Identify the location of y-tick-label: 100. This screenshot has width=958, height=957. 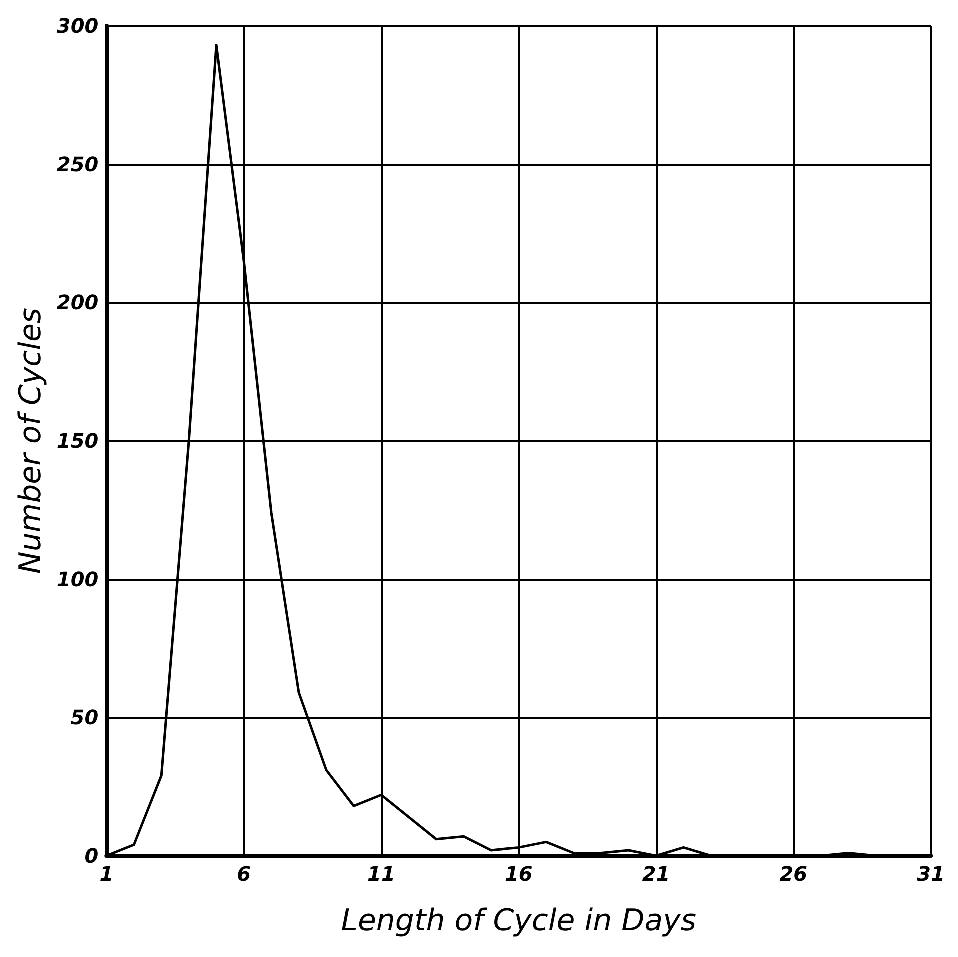
(77, 579).